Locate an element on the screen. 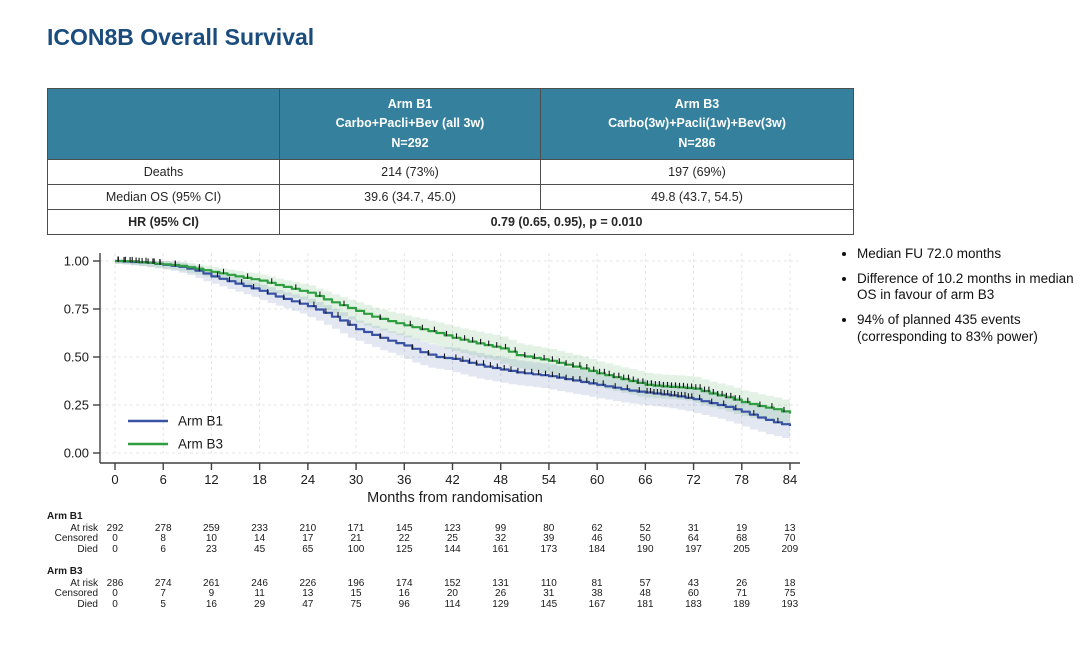 The height and width of the screenshot is (657, 1080). risk-cell: 8 is located at coordinates (163, 539).